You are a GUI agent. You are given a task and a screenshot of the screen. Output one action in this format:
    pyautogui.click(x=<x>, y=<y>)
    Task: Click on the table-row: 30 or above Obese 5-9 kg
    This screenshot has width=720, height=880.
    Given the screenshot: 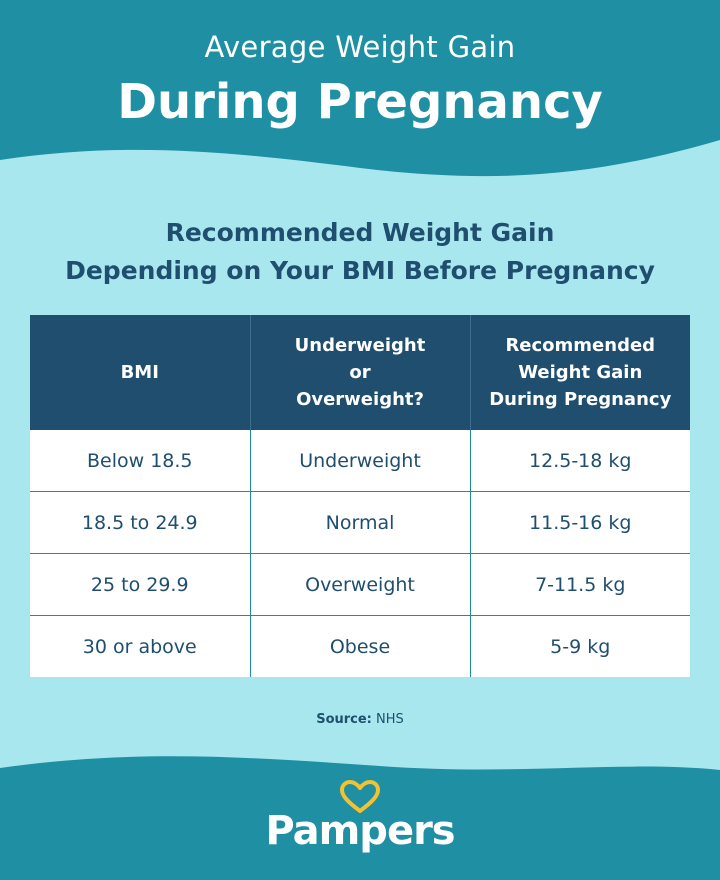 What is the action you would take?
    pyautogui.click(x=360, y=646)
    